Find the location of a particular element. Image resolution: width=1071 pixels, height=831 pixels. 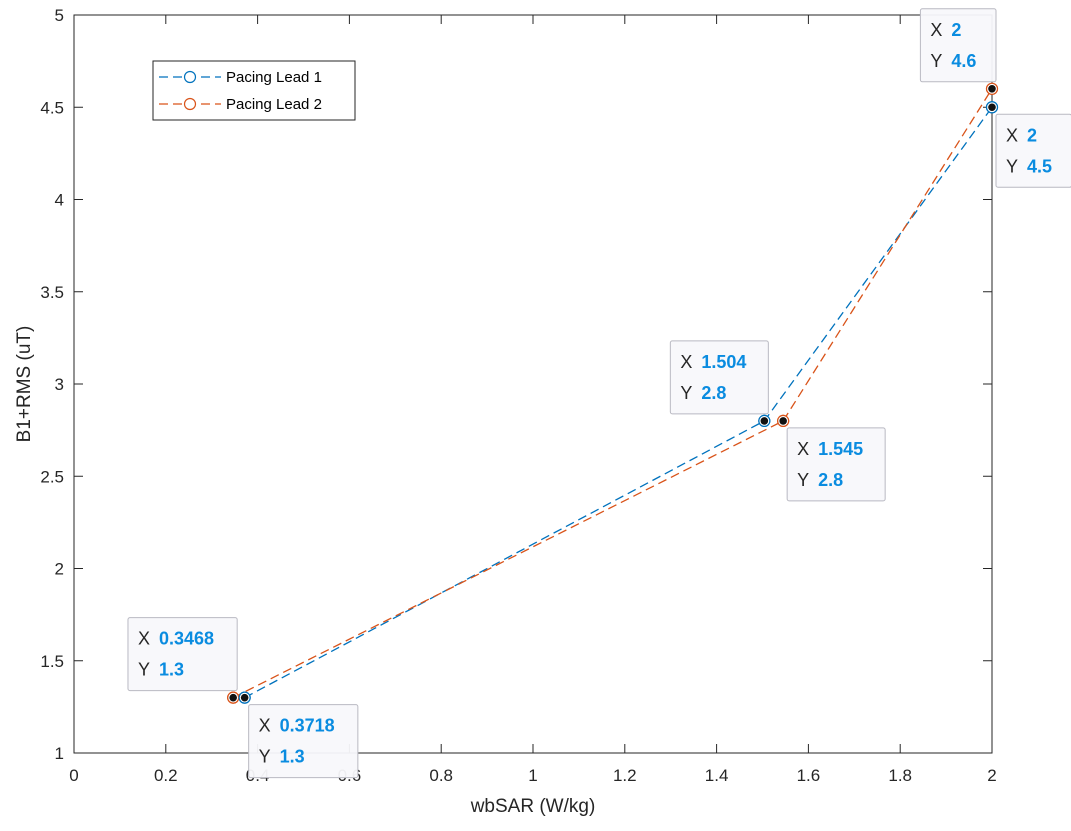

x-tick-labels: 00.20.40.60.811.21.41.61.82 is located at coordinates (532, 775).